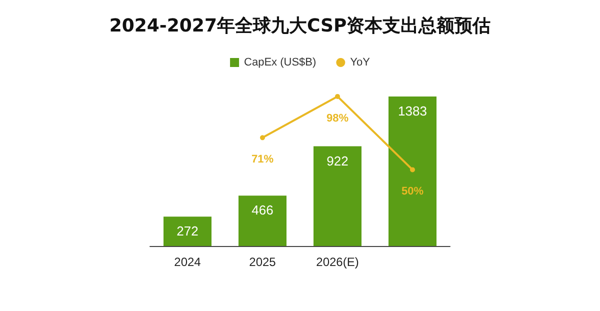  I want to click on x-tick-label: 2024, so click(188, 262).